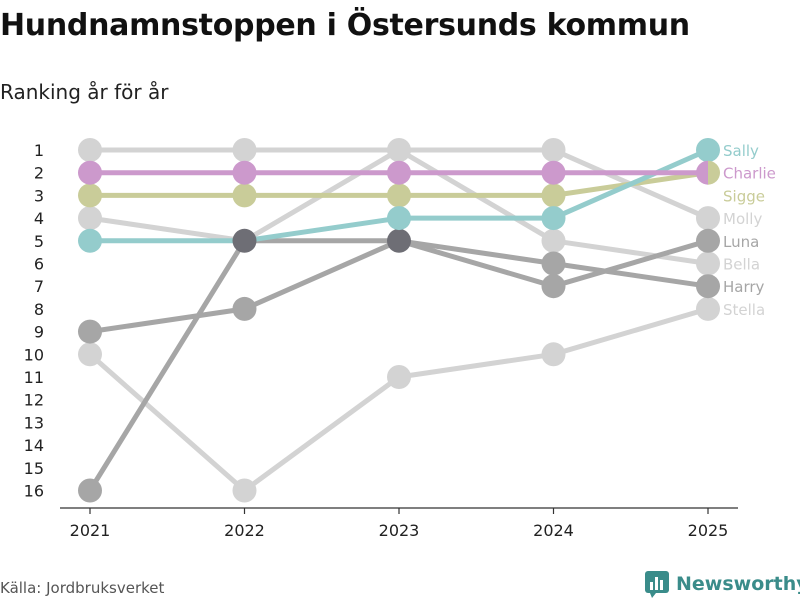  What do you see at coordinates (90, 240) in the screenshot?
I see `data-point-sally-2021` at bounding box center [90, 240].